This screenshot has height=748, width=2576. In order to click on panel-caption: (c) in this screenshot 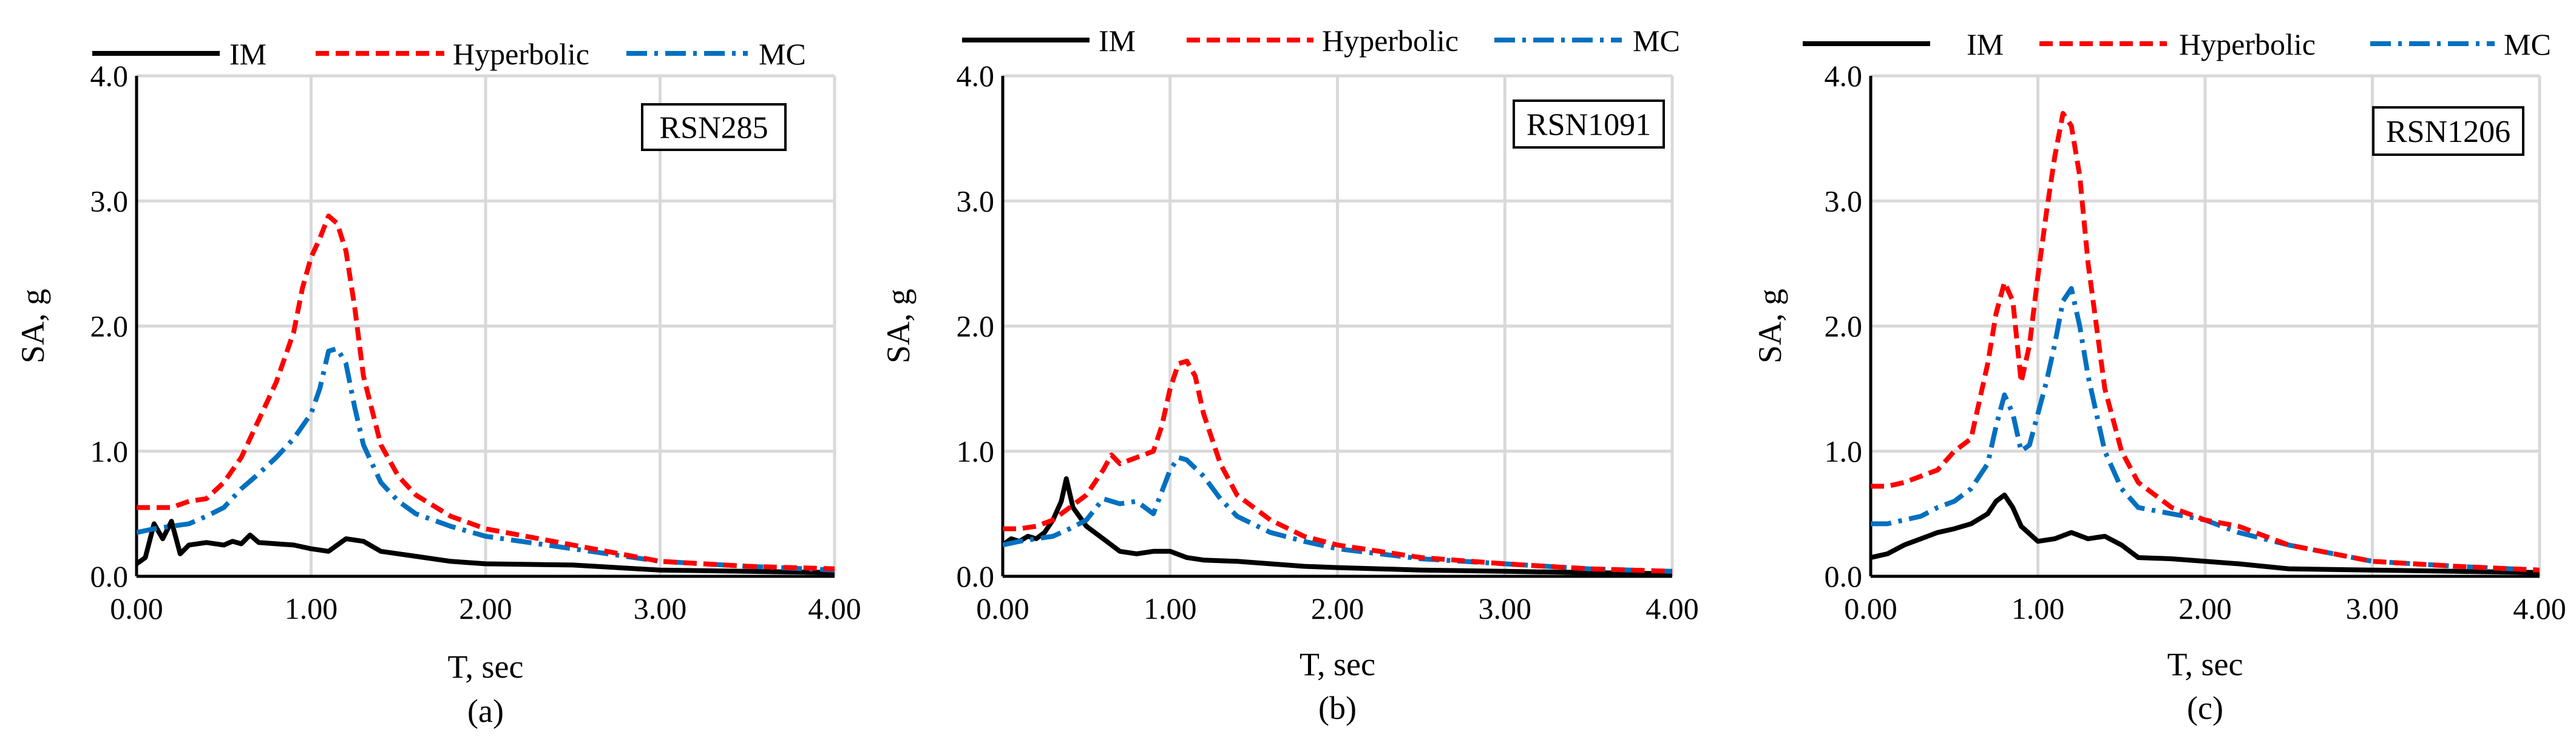, I will do `click(2205, 708)`.